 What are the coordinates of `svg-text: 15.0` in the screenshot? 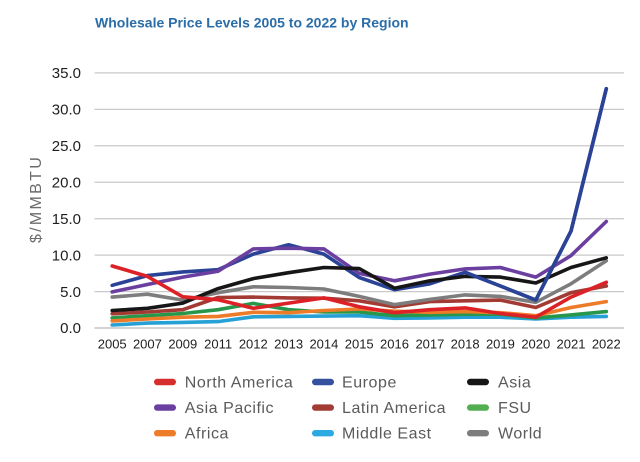 It's located at (66, 219).